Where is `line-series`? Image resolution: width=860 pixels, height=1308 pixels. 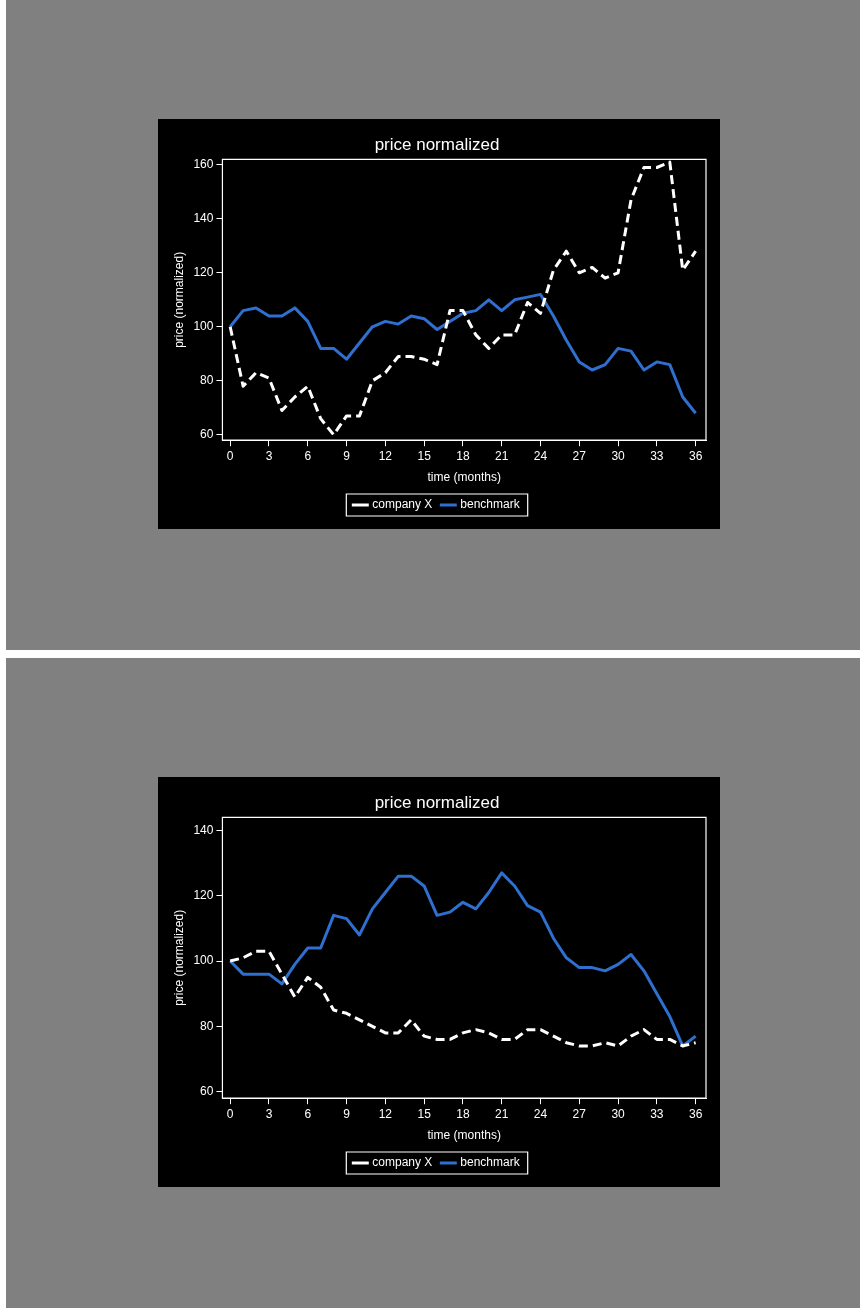
line-series is located at coordinates (463, 998).